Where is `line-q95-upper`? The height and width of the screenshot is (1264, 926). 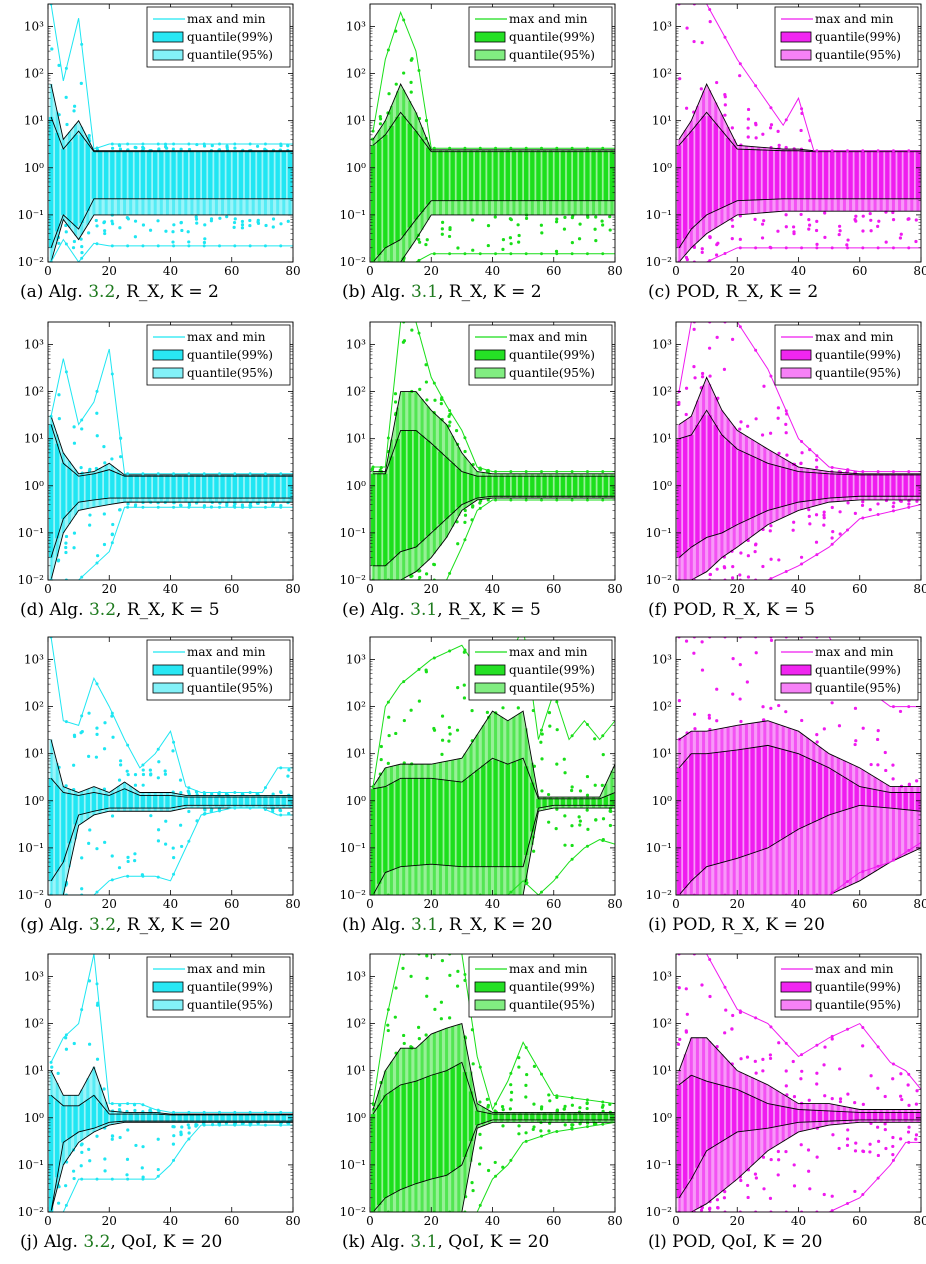 line-q95-upper is located at coordinates (494, 453).